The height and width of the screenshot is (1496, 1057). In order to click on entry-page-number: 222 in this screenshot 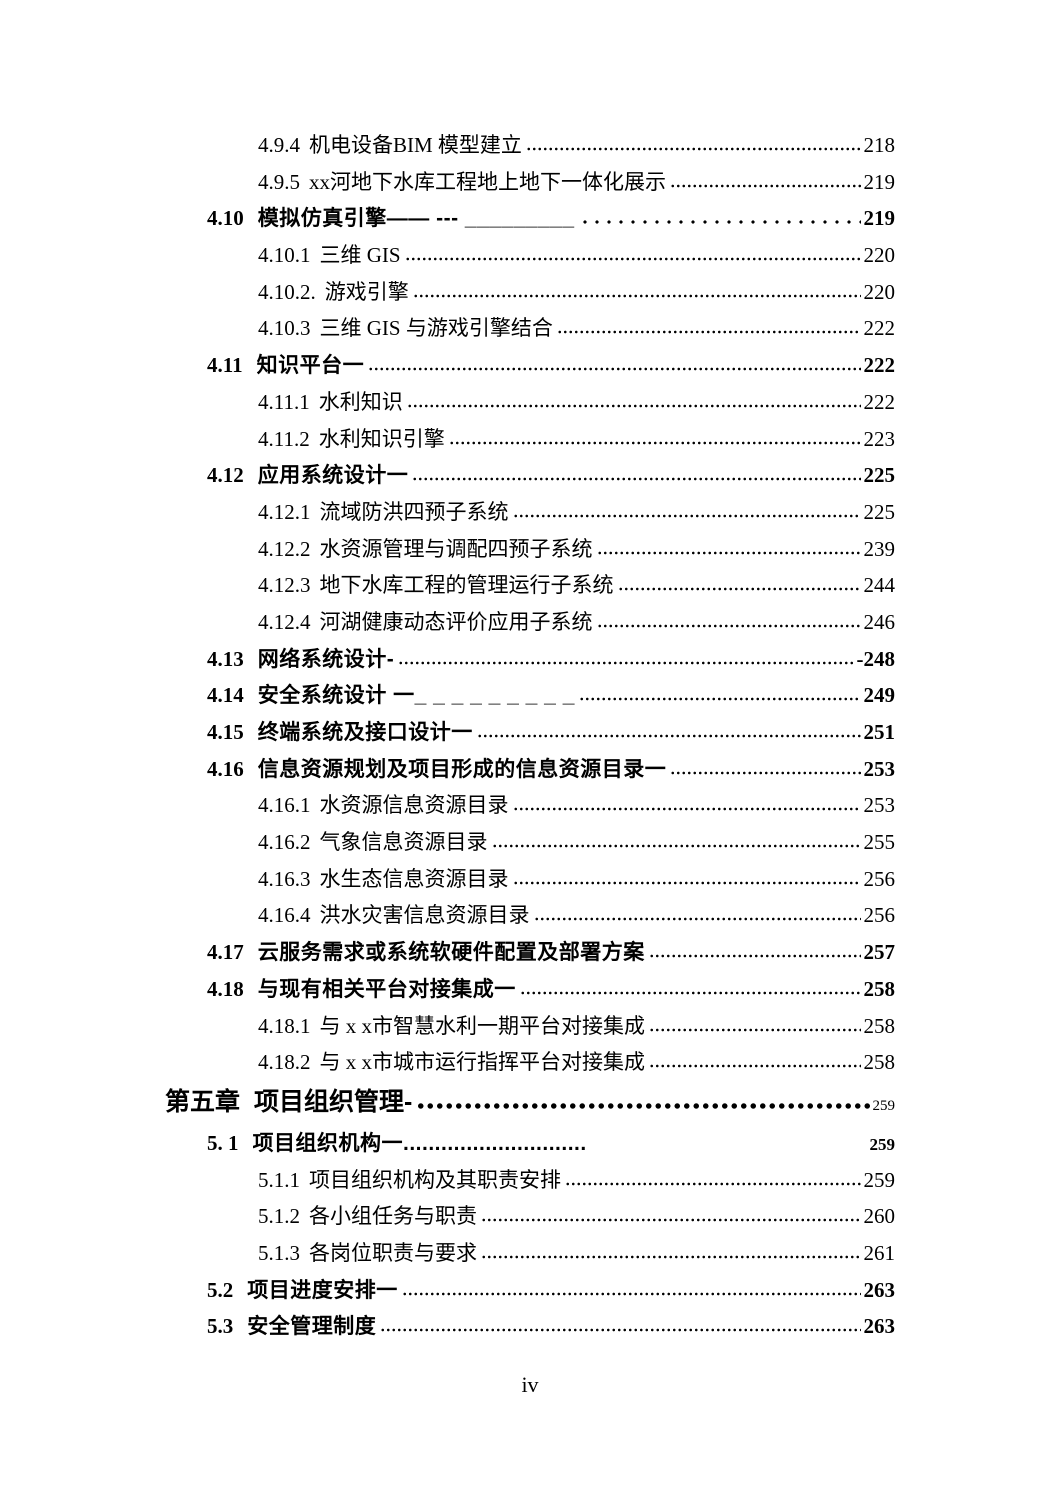, I will do `click(879, 328)`.